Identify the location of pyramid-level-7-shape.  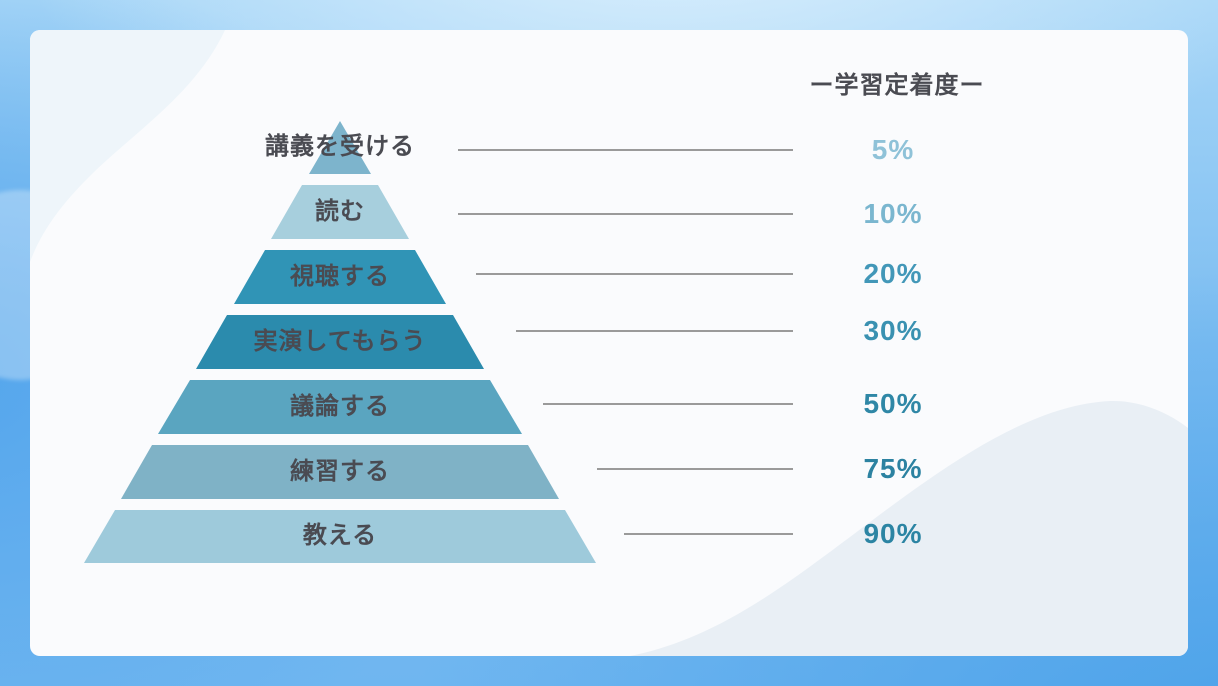
(340, 536).